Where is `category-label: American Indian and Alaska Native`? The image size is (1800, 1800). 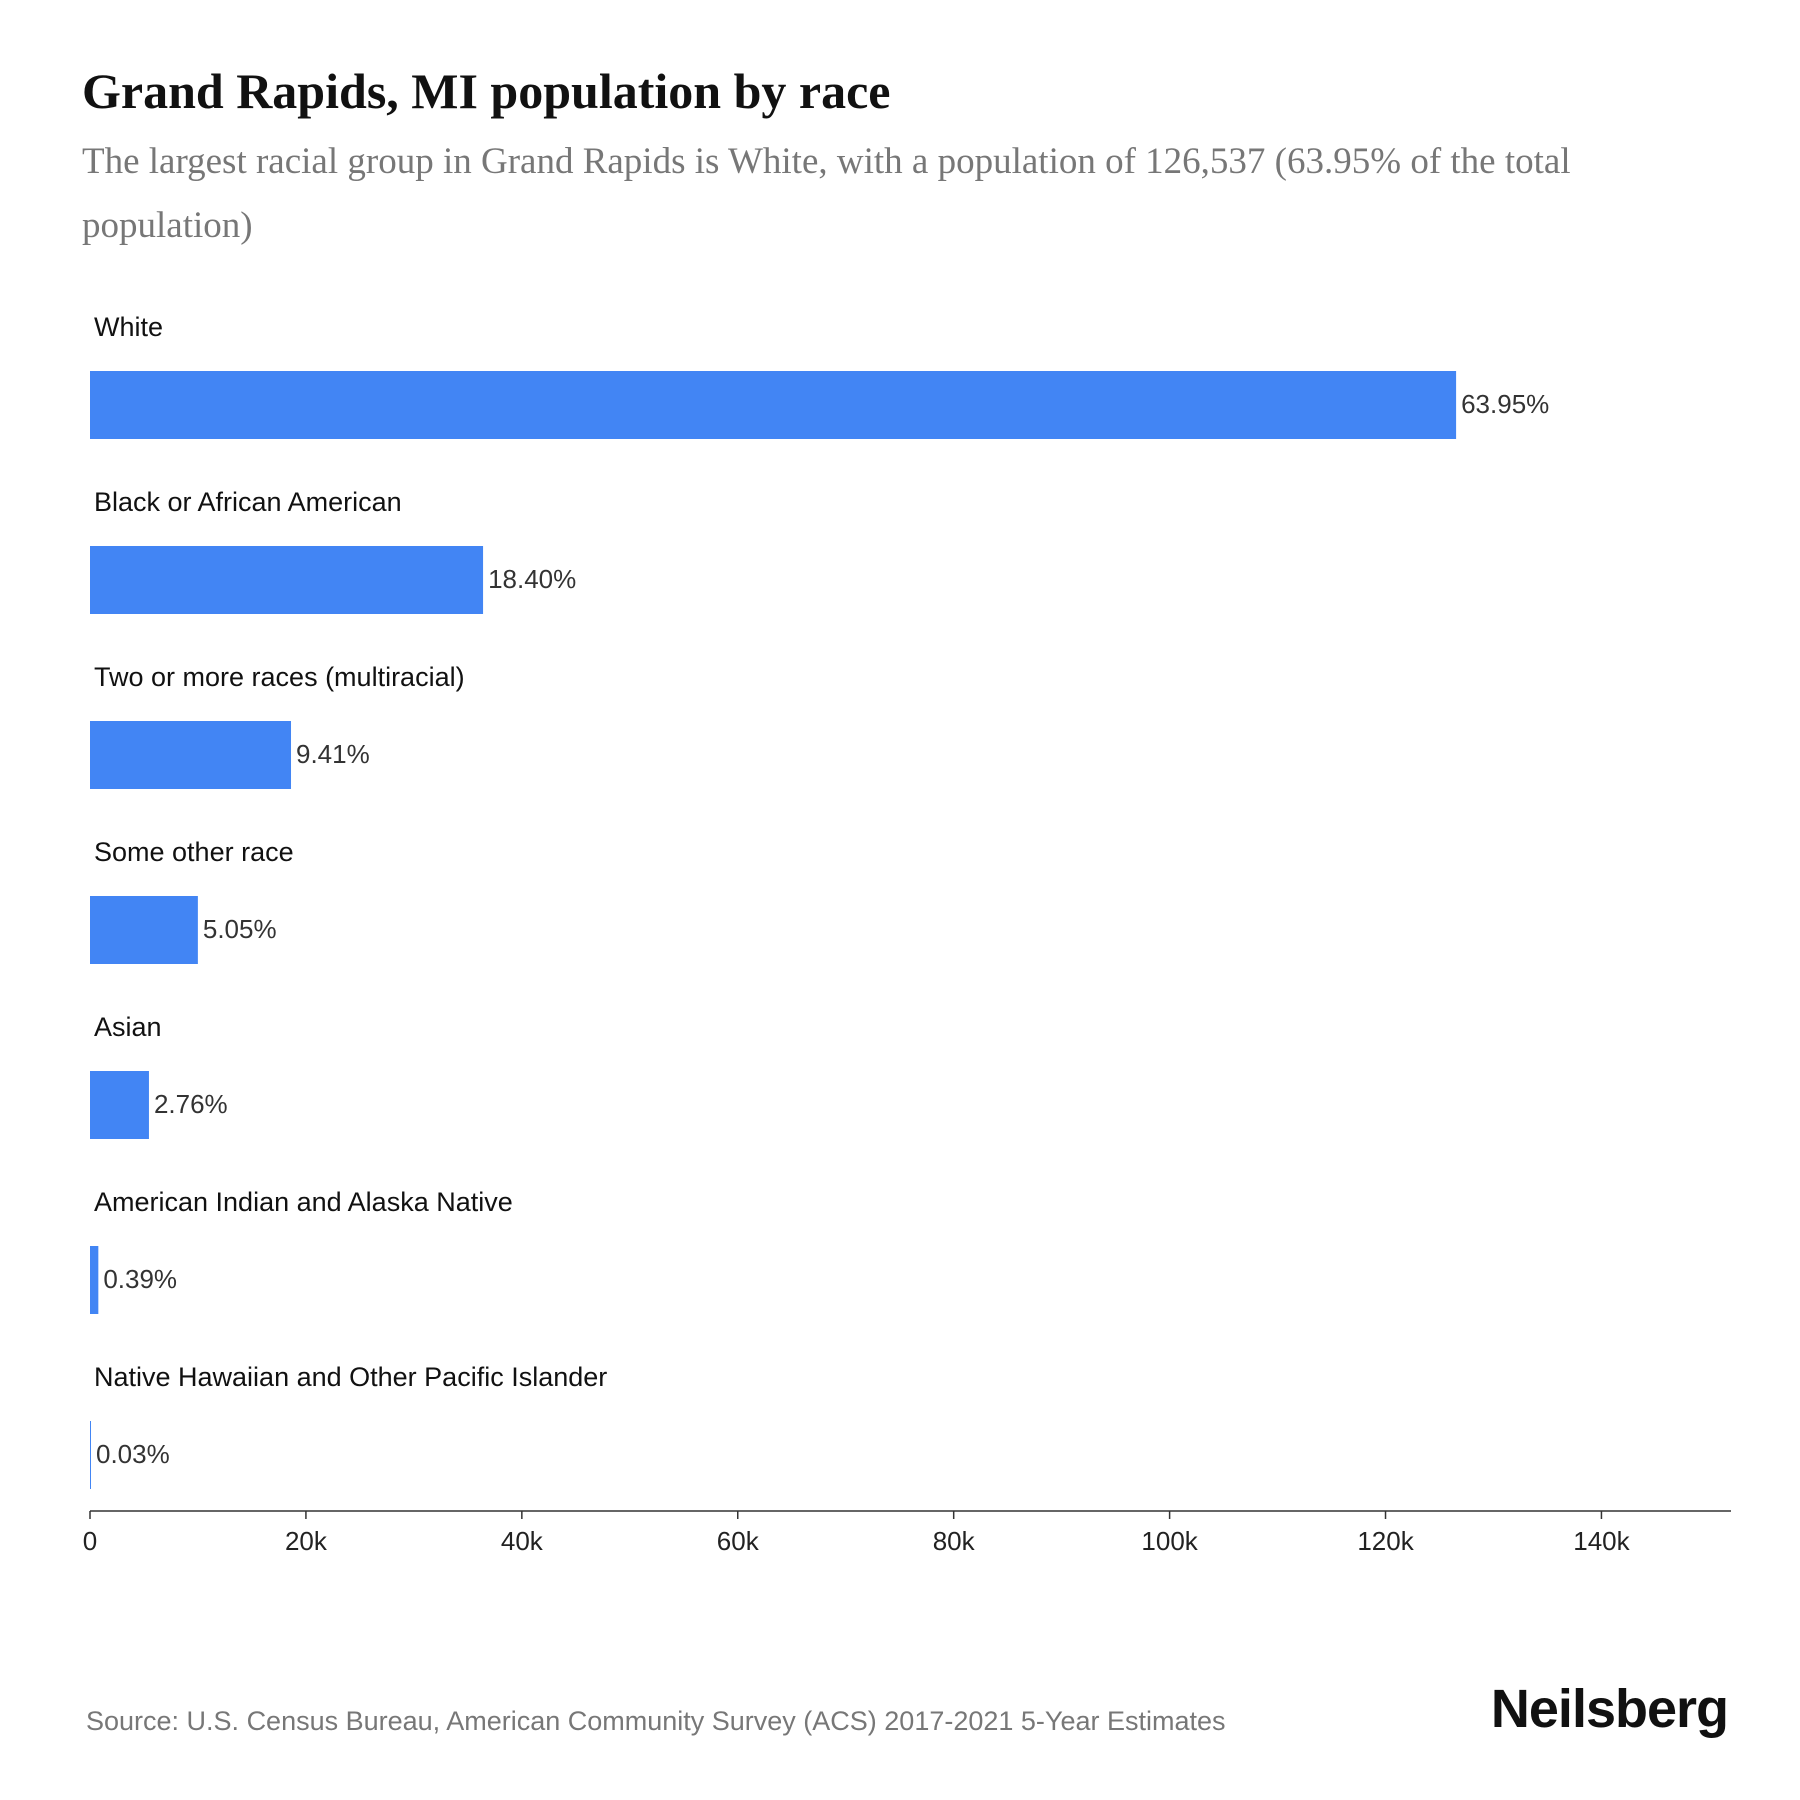 category-label: American Indian and Alaska Native is located at coordinates (303, 1202).